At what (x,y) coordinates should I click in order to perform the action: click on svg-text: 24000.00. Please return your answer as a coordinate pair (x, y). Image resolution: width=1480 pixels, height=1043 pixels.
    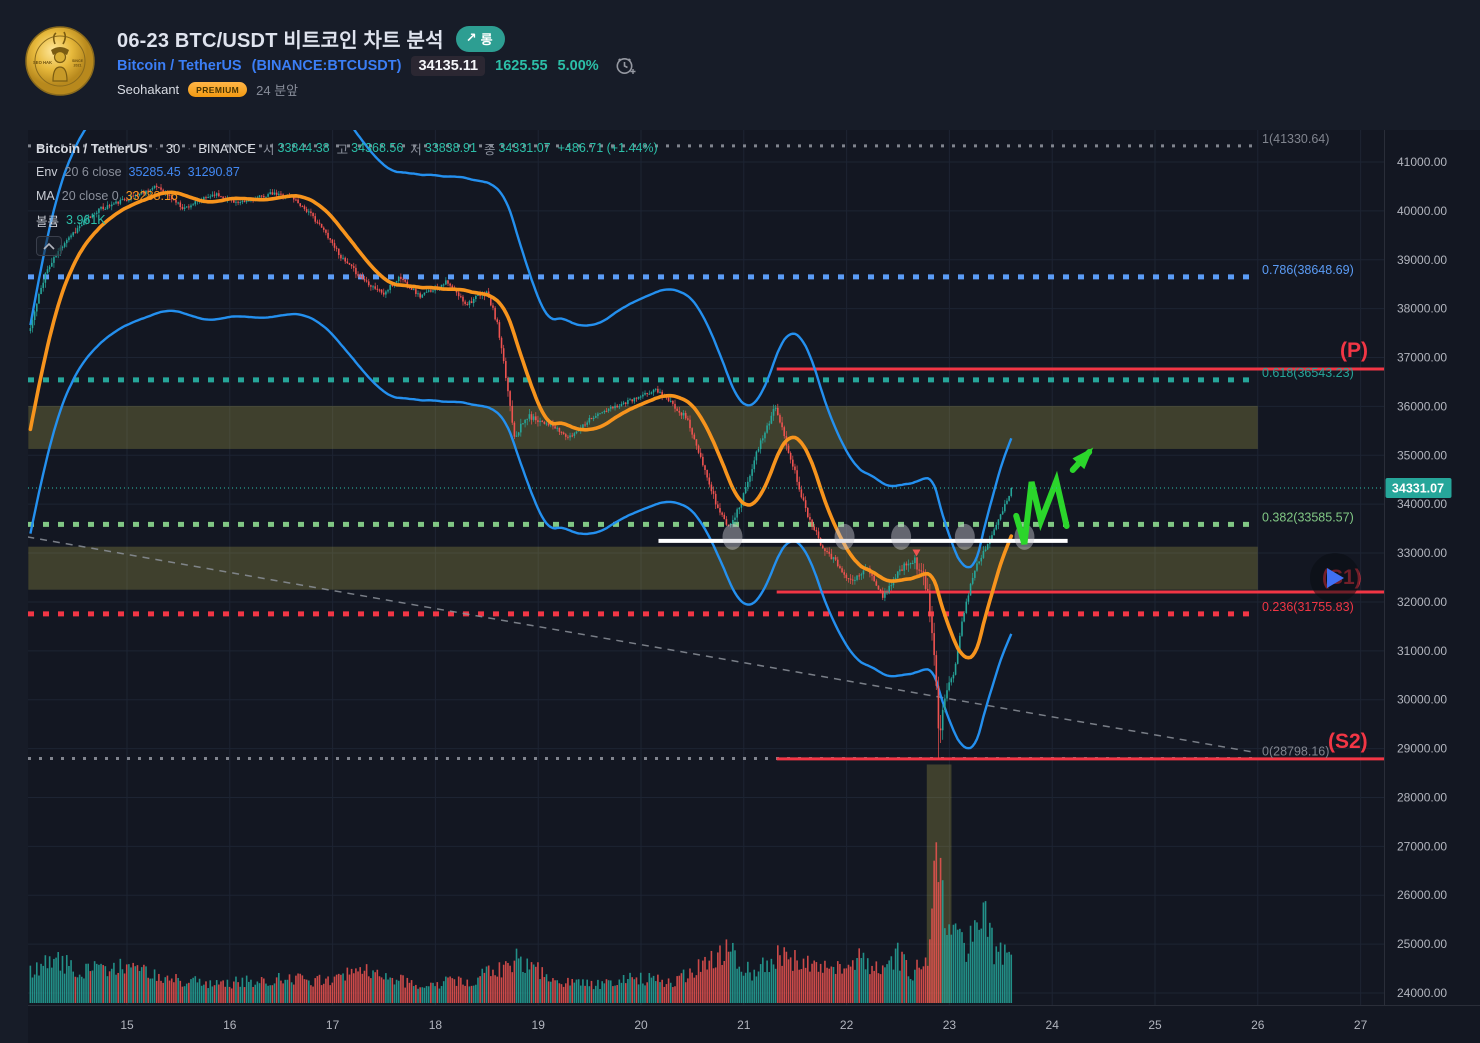
    Looking at the image, I should click on (1422, 993).